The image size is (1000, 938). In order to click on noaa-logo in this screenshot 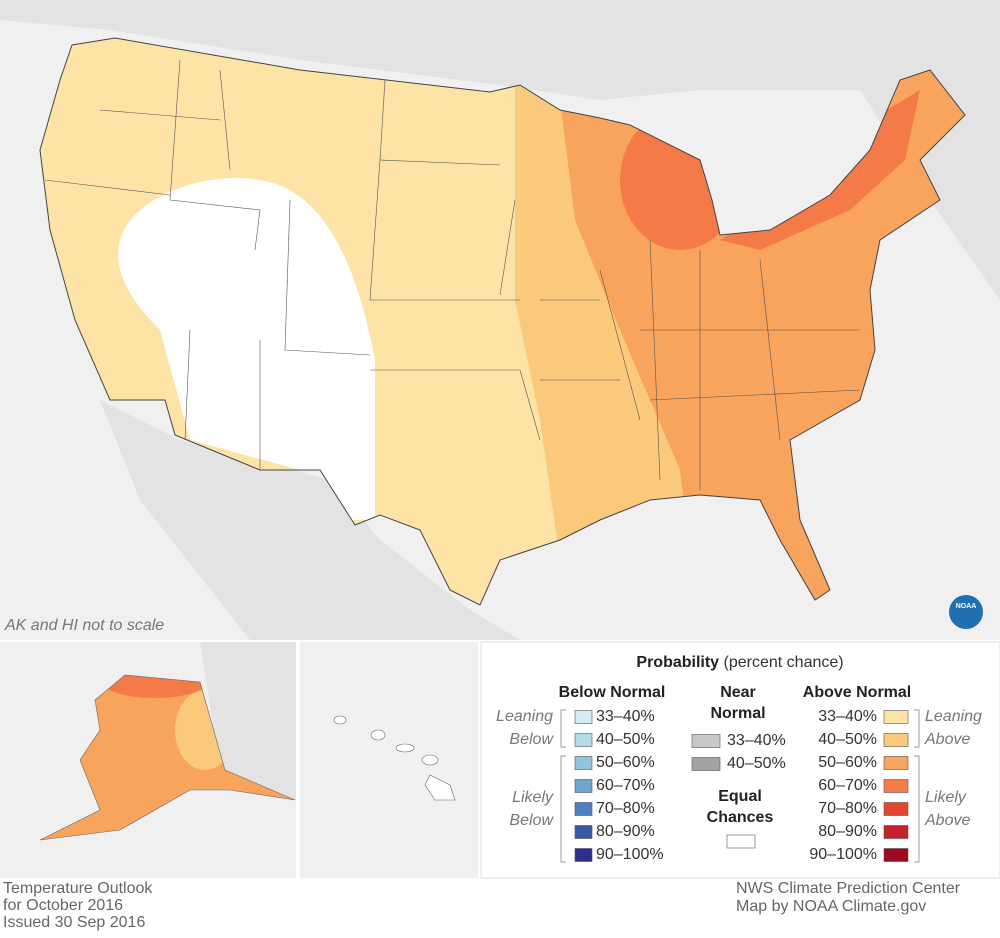, I will do `click(966, 612)`.